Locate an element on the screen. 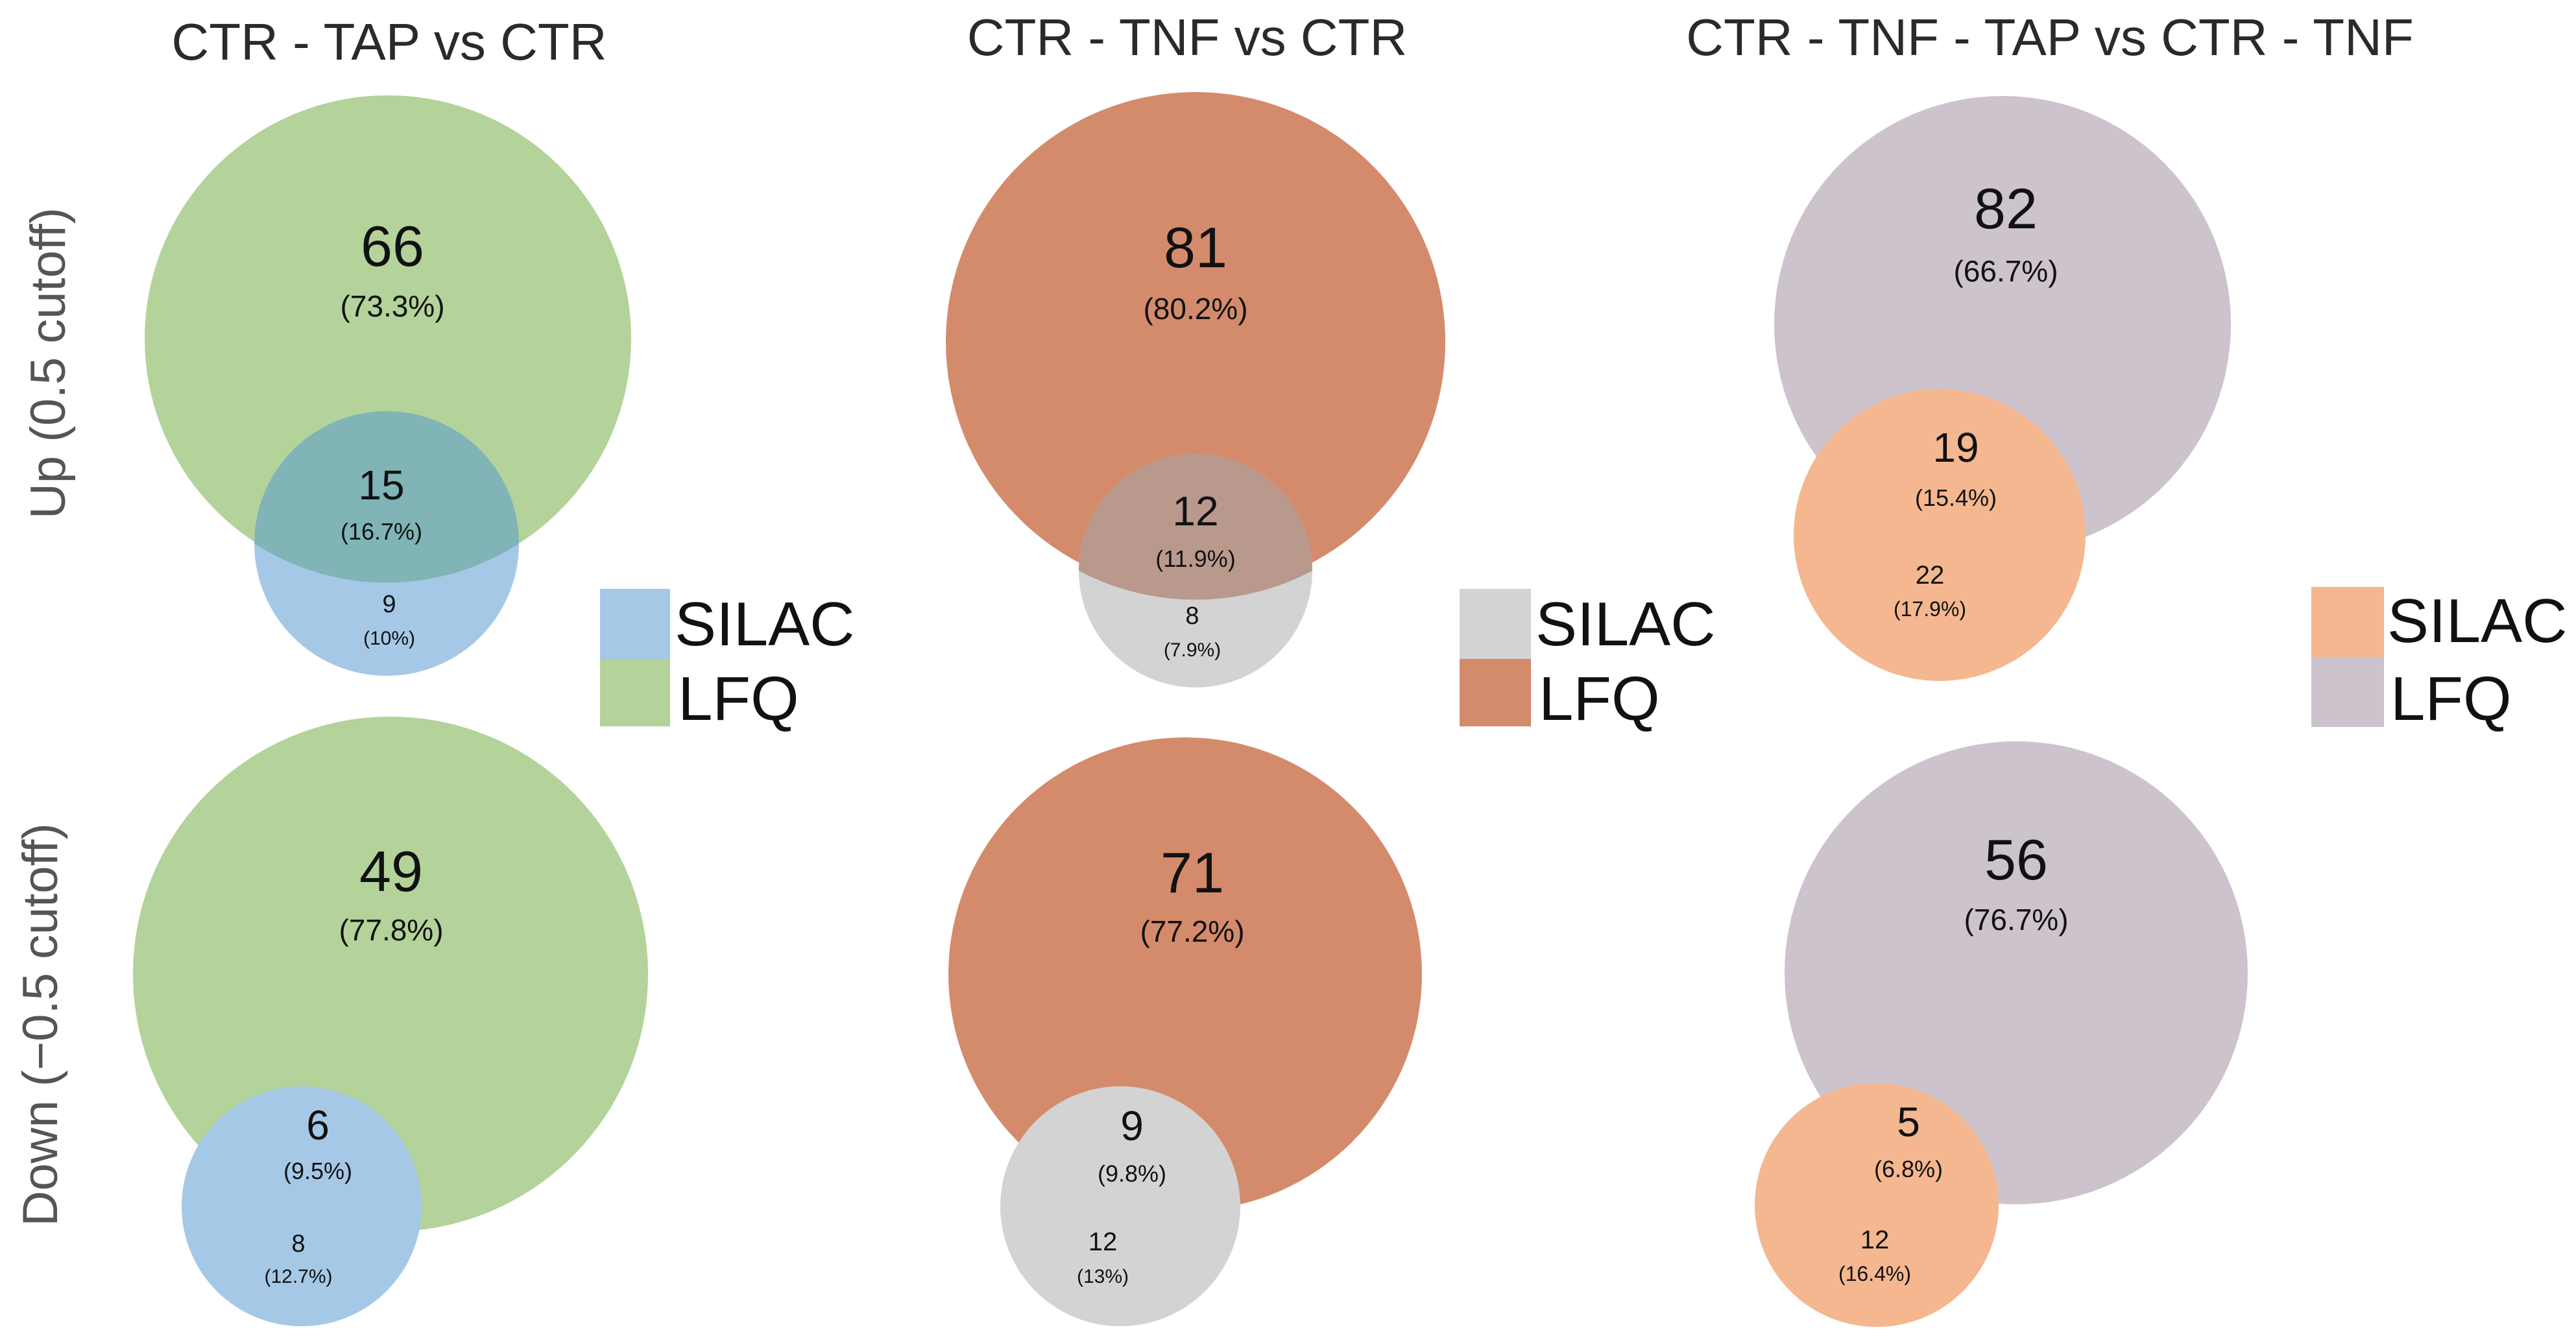 This screenshot has width=2576, height=1336. overlap-percent: (16.7%) is located at coordinates (381, 531).